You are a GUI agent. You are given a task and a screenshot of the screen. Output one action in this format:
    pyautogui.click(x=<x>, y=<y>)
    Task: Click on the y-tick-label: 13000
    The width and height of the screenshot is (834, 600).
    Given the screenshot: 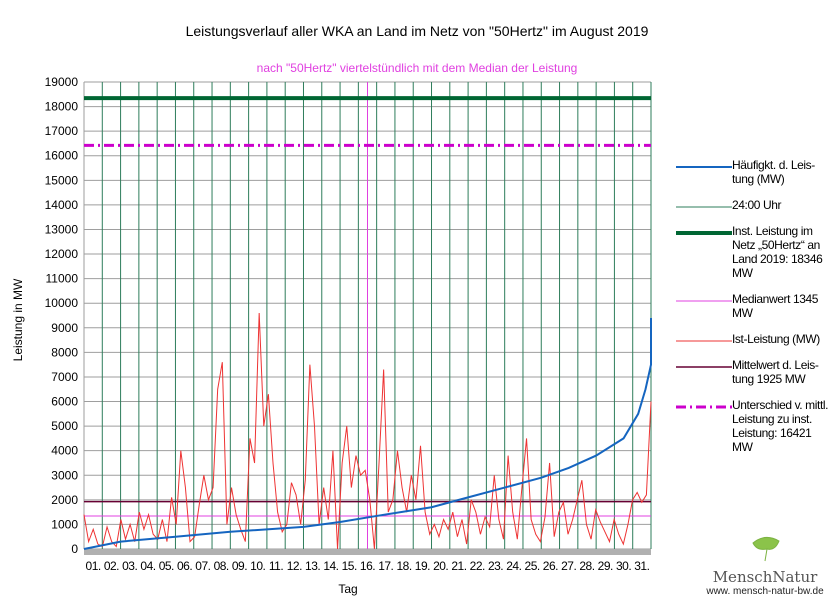 What is the action you would take?
    pyautogui.click(x=62, y=229)
    